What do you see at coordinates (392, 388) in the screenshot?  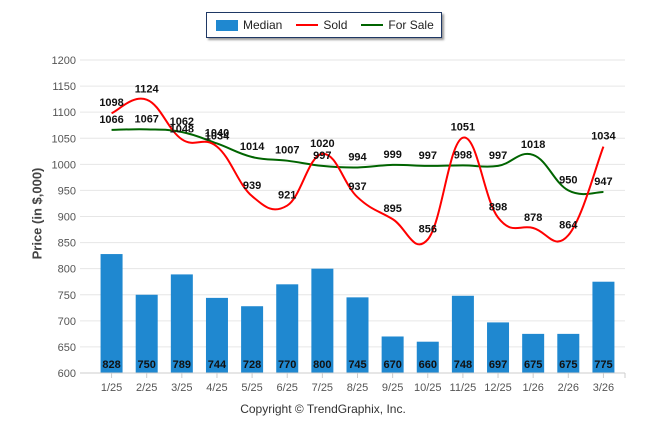 I see `x-tick-label: 9/25` at bounding box center [392, 388].